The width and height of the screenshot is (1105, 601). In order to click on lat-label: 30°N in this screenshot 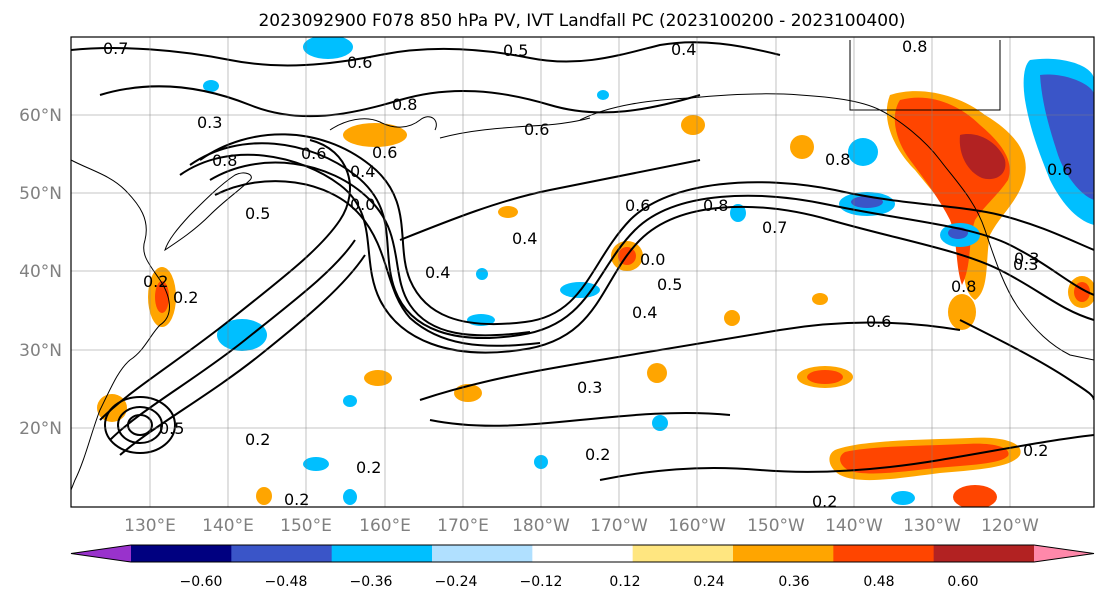, I will do `click(40, 351)`.